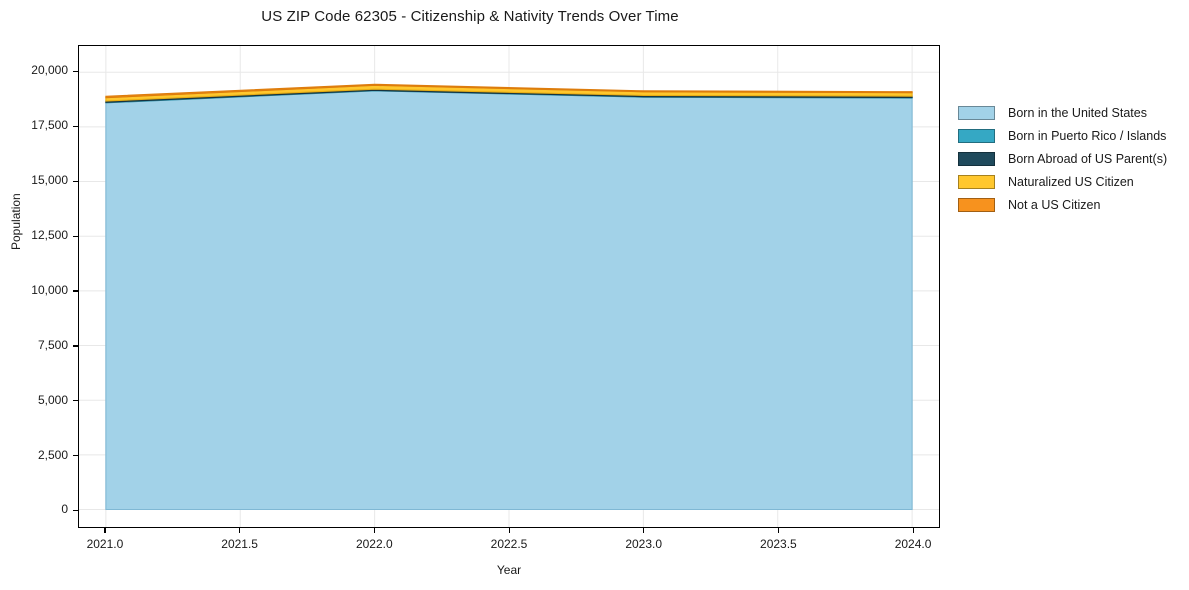 This screenshot has width=1189, height=590. Describe the element at coordinates (16, 221) in the screenshot. I see `y-axis-title: Population` at that location.